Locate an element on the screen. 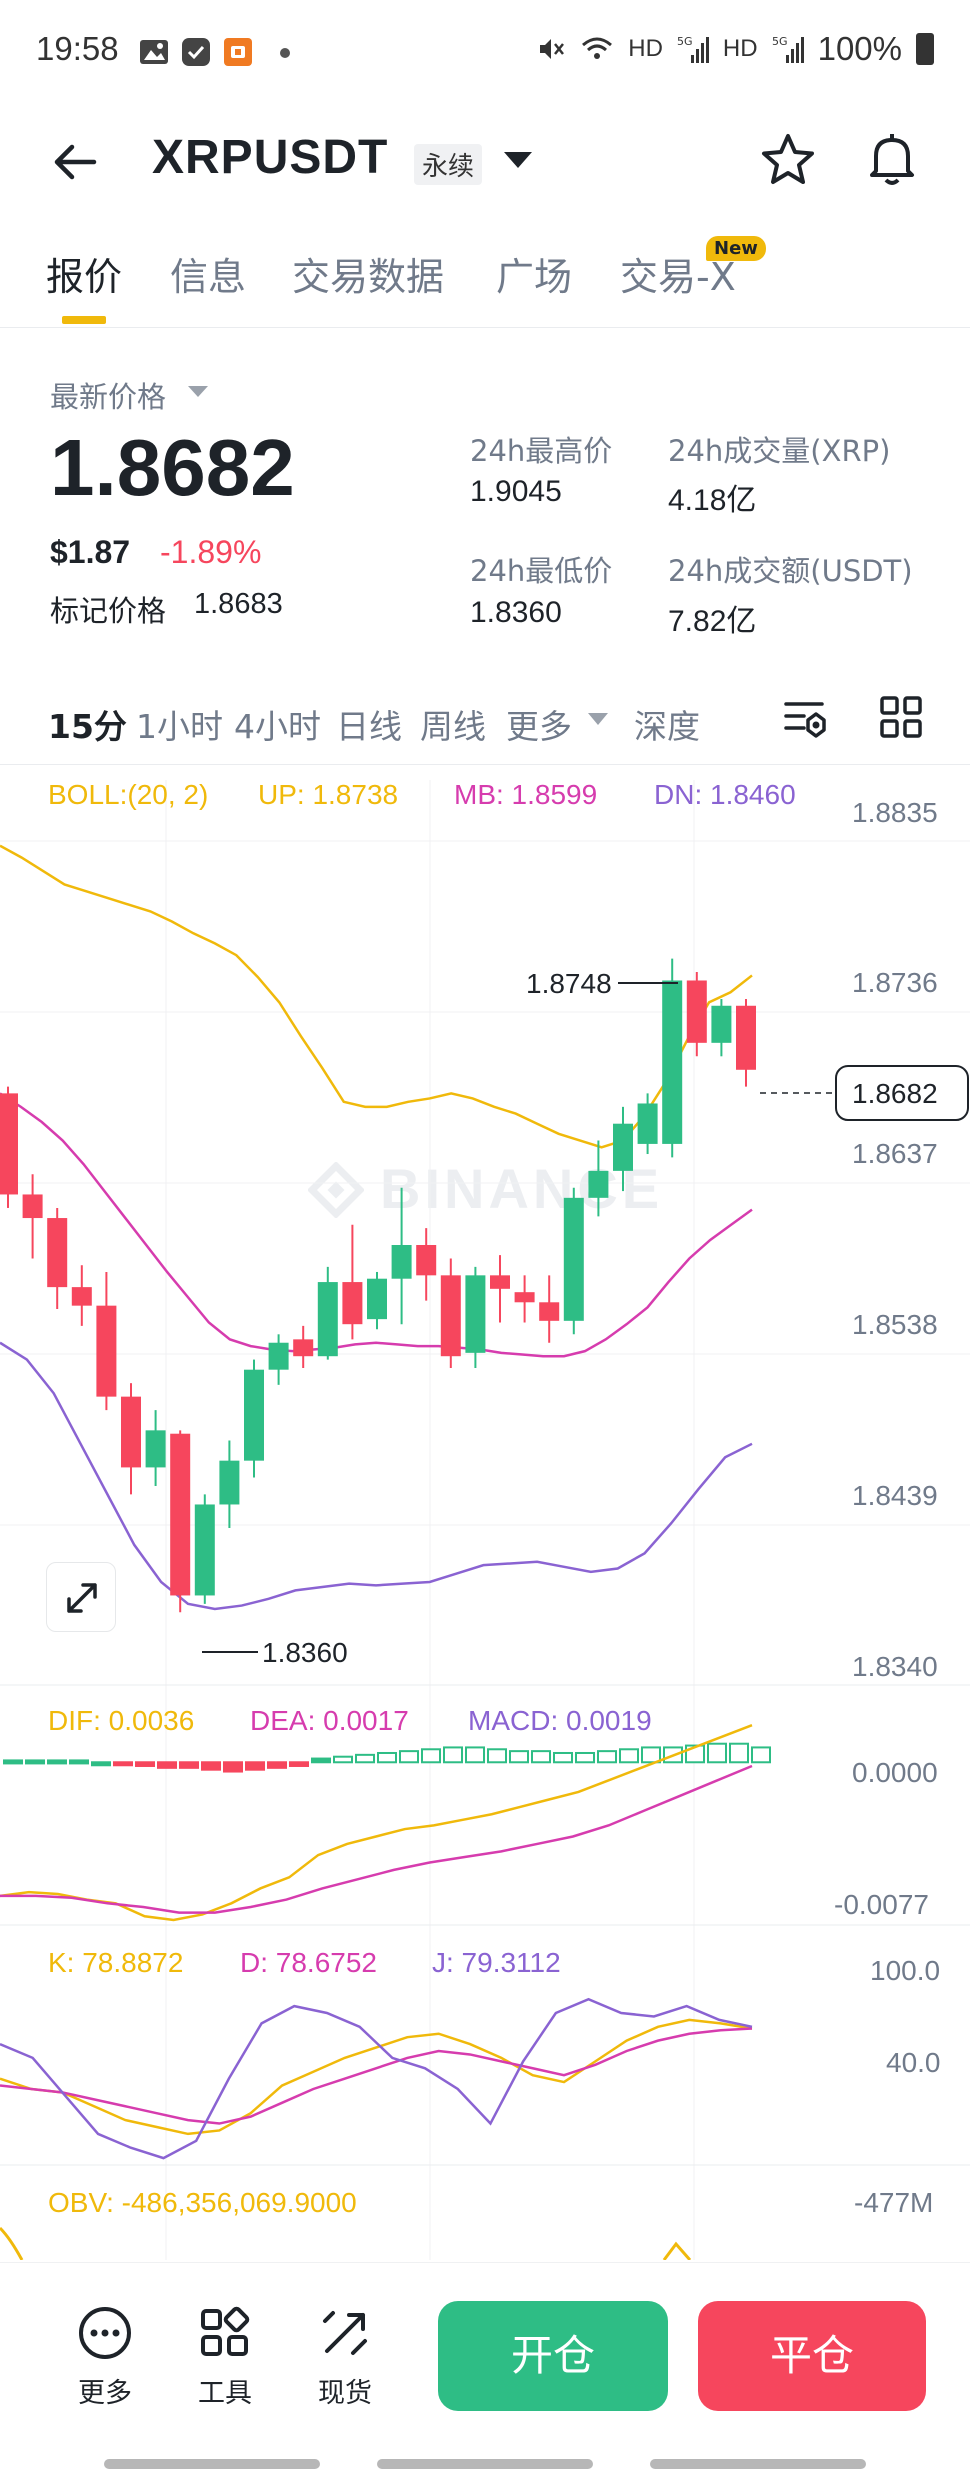 The width and height of the screenshot is (970, 2485). kdj-tick-2: 40.0 is located at coordinates (913, 2062).